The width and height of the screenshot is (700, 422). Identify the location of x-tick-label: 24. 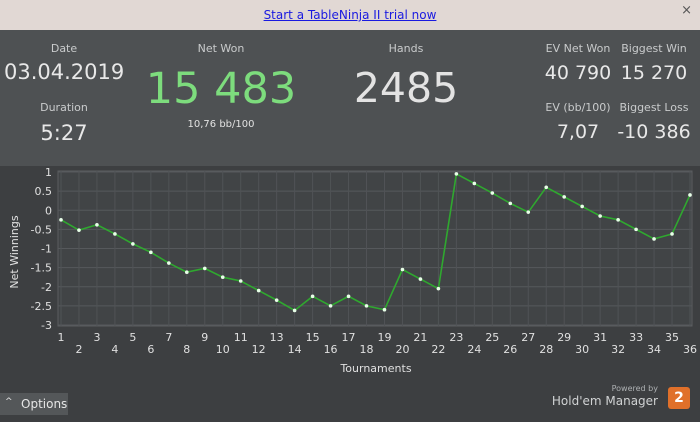
(474, 349).